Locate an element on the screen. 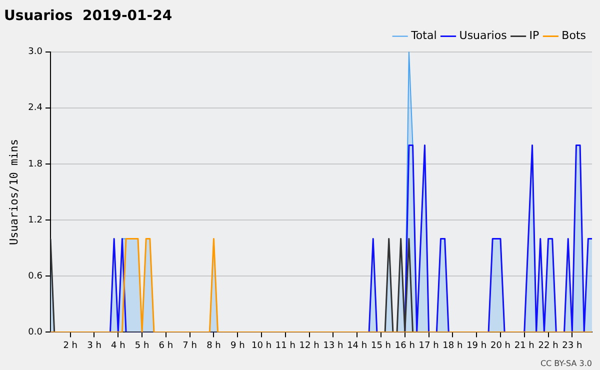 Image resolution: width=600 pixels, height=370 pixels. y-tick-label: 3.0 is located at coordinates (35, 52).